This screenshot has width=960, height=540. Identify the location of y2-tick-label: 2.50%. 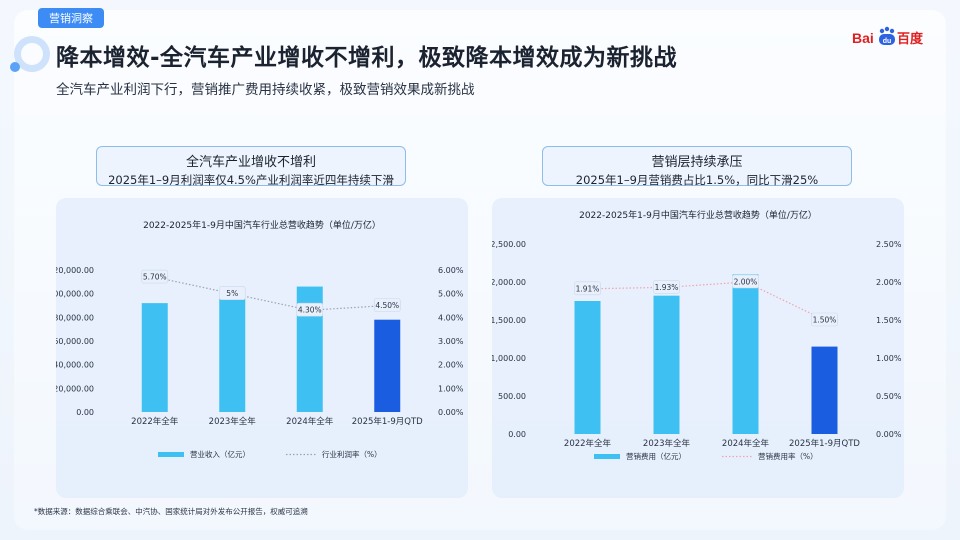
(889, 244).